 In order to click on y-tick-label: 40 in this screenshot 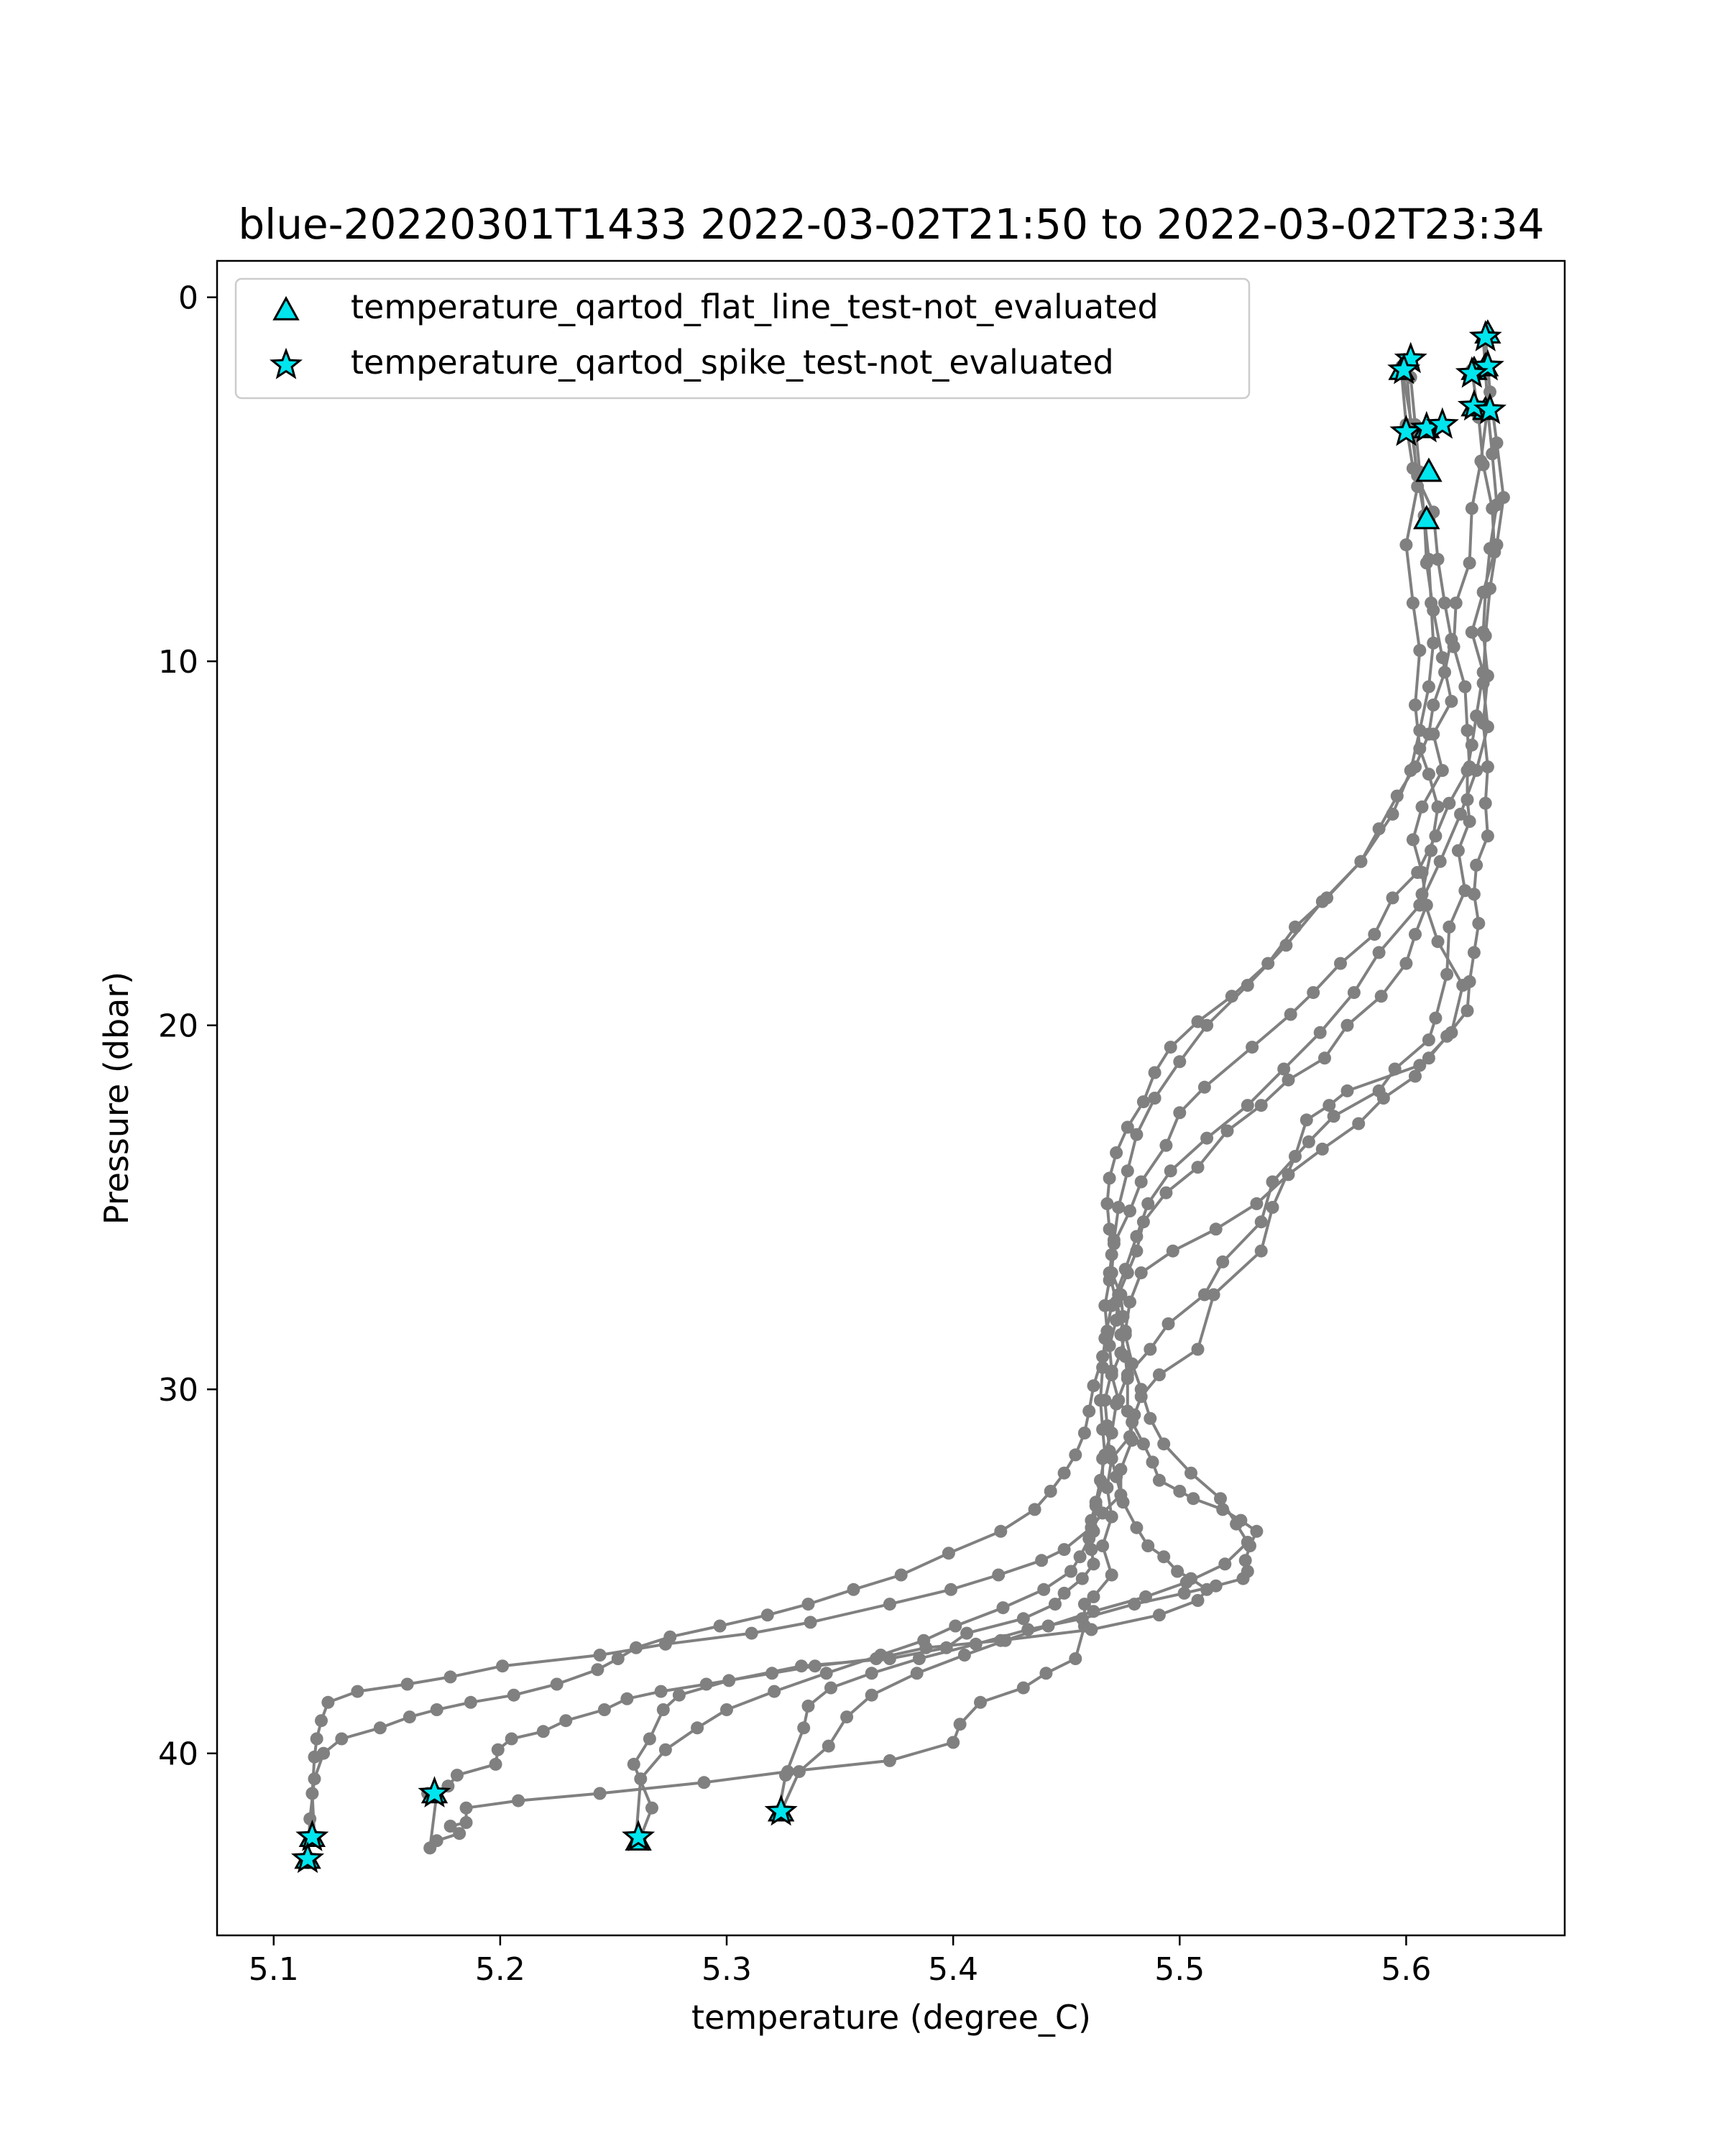, I will do `click(178, 1754)`.